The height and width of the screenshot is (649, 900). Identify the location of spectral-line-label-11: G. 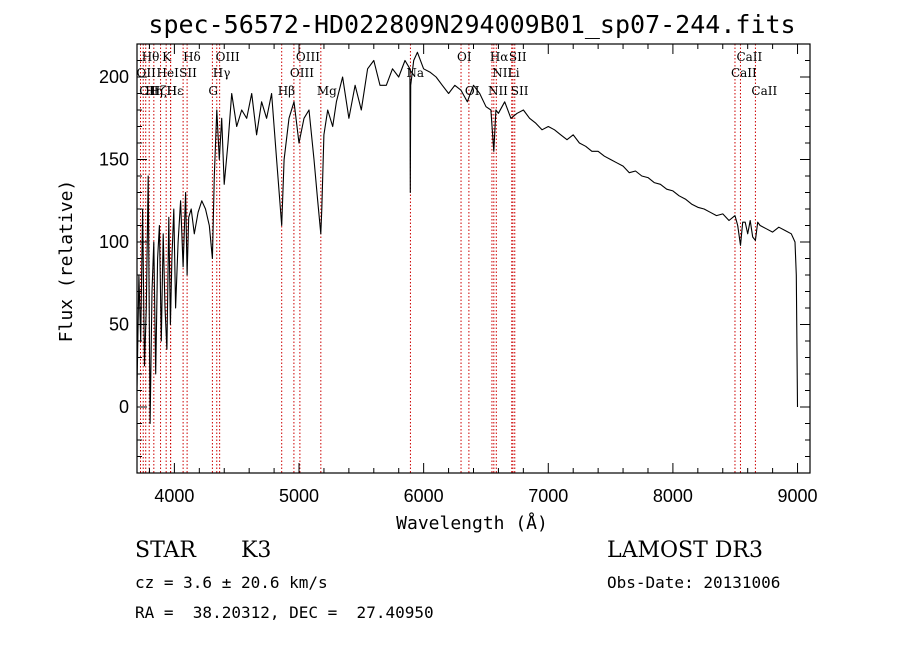
(213, 91).